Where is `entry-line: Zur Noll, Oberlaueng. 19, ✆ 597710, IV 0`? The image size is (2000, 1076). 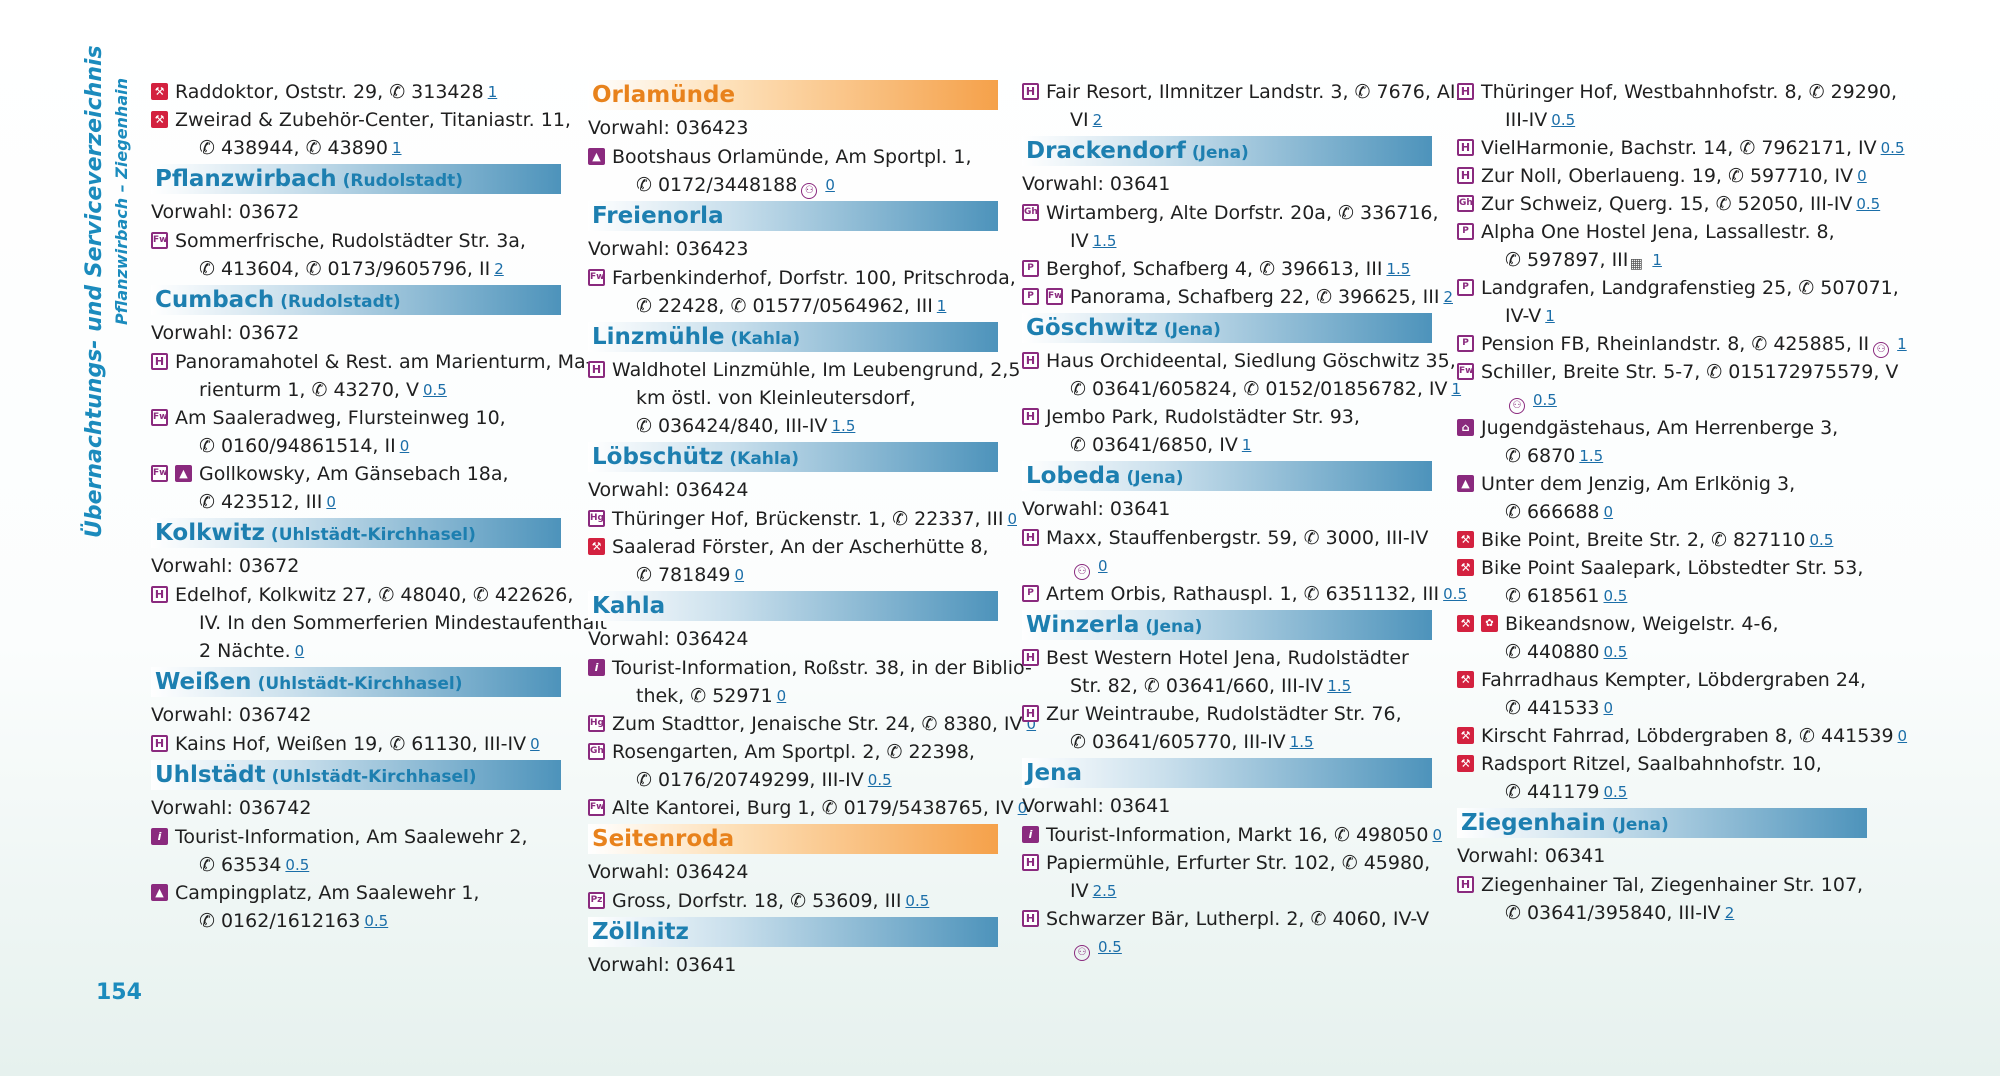
entry-line: Zur Noll, Oberlaueng. 19, ✆ 597710, IV 0 is located at coordinates (1674, 176).